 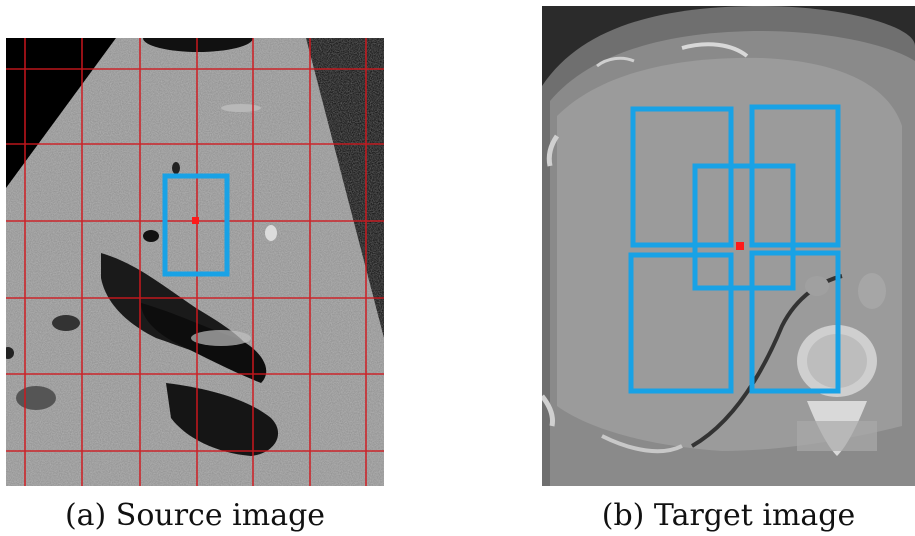 I want to click on target-box-bottom-left, so click(x=681, y=323).